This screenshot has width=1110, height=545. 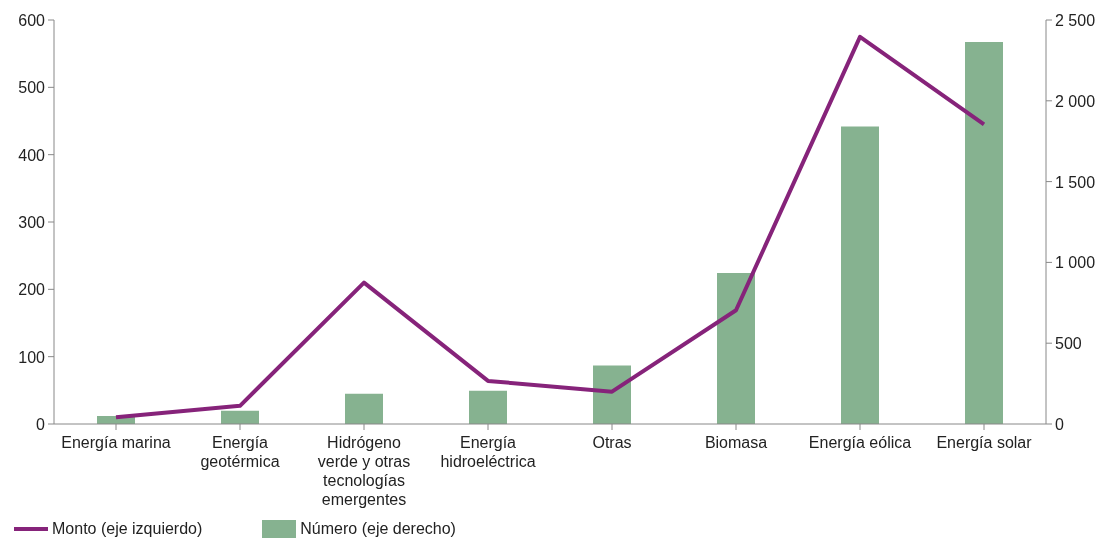 What do you see at coordinates (1075, 101) in the screenshot?
I see `y2-tick-label: 2 000` at bounding box center [1075, 101].